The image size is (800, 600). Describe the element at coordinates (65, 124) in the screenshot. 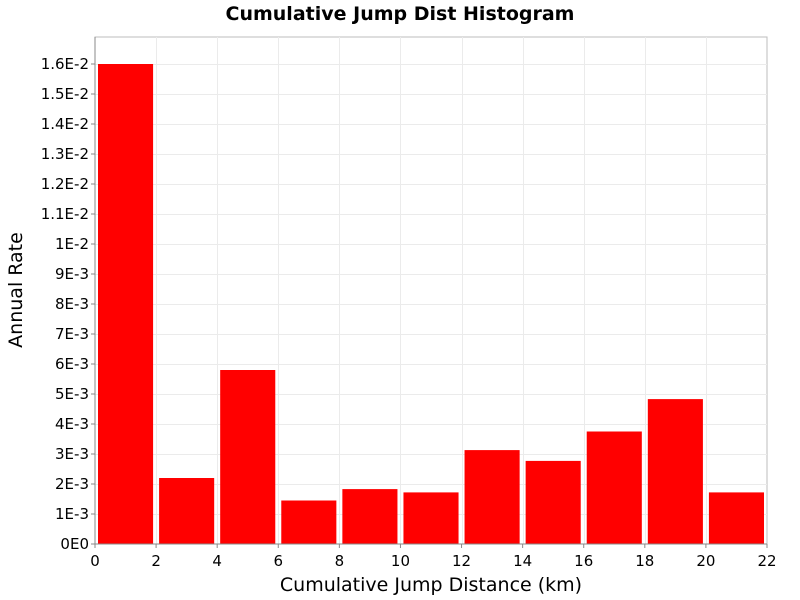

I see `y-tick-label: 1.4E-2` at that location.